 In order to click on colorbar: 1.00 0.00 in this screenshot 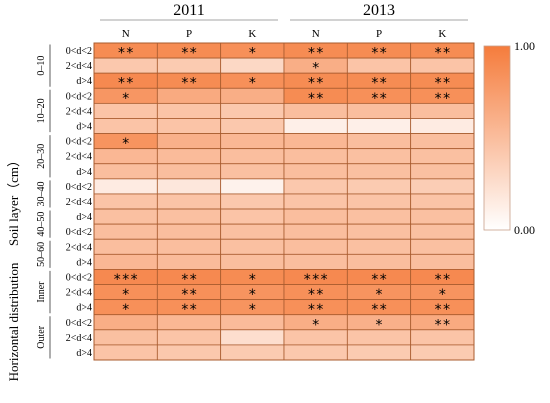, I will do `click(509, 138)`.